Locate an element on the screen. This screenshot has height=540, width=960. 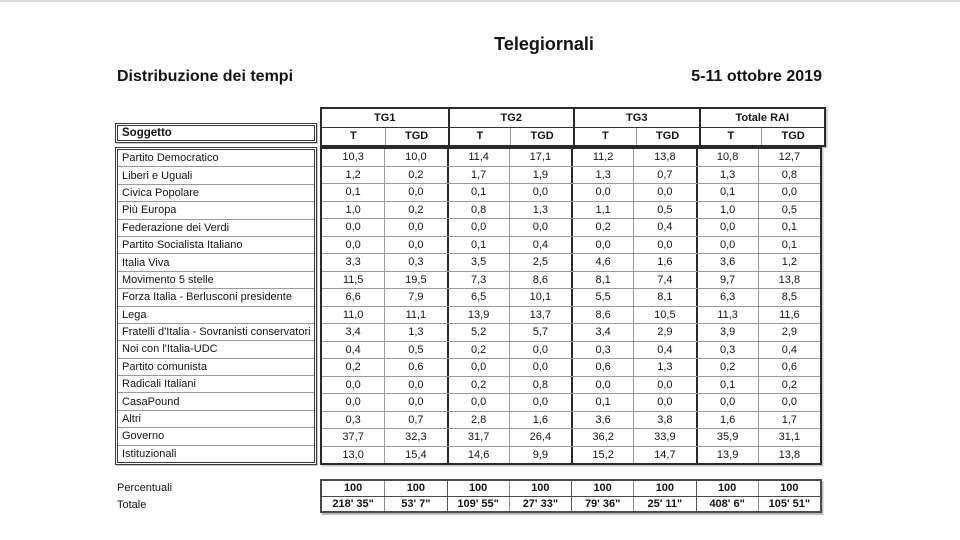
table-row: 0,0 0,0 0,0 0,0 0,2 0,4 0,0 0,1 is located at coordinates (571, 227).